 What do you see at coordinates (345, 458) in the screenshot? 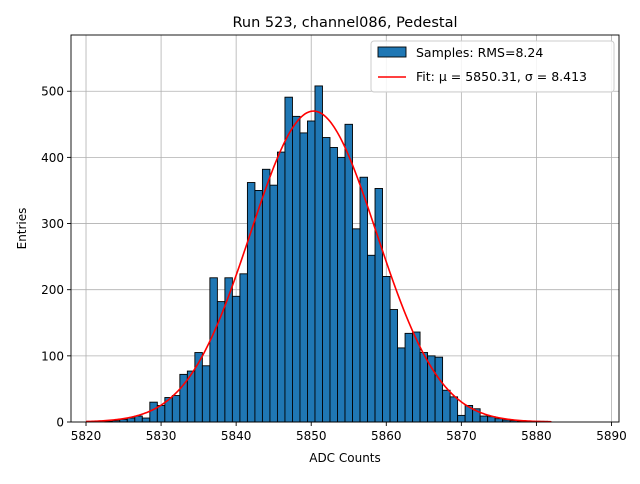
I see `x-axis-label: ADC Counts` at bounding box center [345, 458].